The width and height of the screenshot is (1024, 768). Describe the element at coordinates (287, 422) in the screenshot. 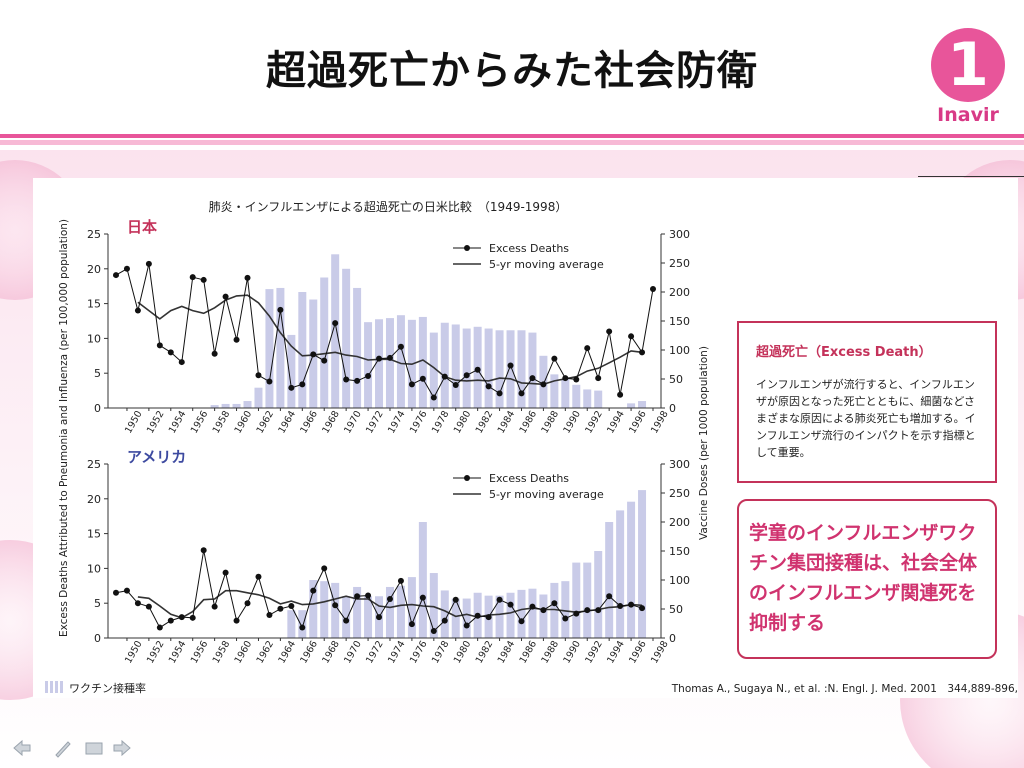

I see `japan-x-tick-label: 1964` at that location.